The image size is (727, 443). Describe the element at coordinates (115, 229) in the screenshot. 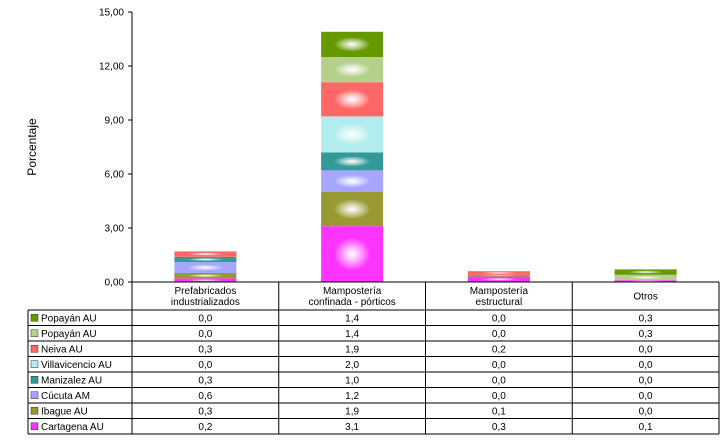

I see `y-tick-label: 3,00` at that location.